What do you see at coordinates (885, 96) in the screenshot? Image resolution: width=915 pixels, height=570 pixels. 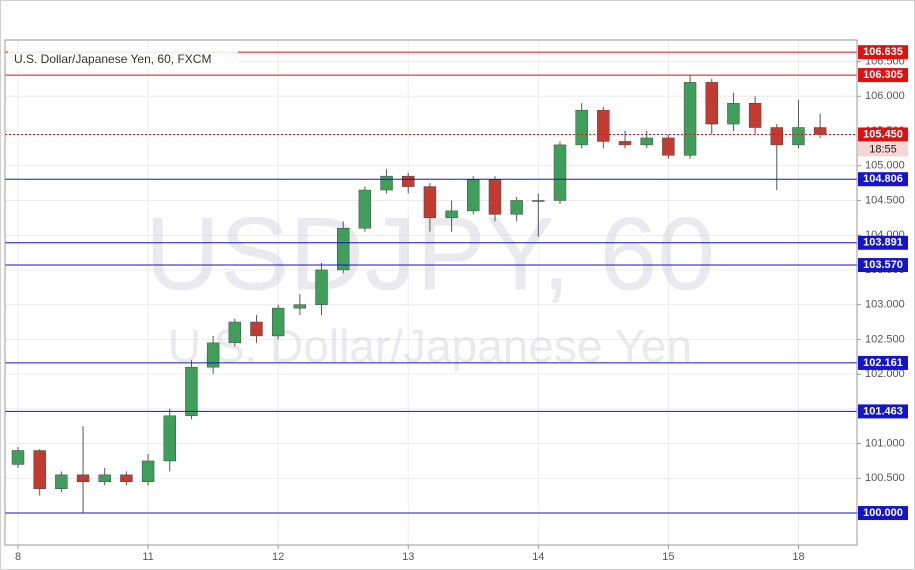 I see `y-tick-label: 106.000` at bounding box center [885, 96].